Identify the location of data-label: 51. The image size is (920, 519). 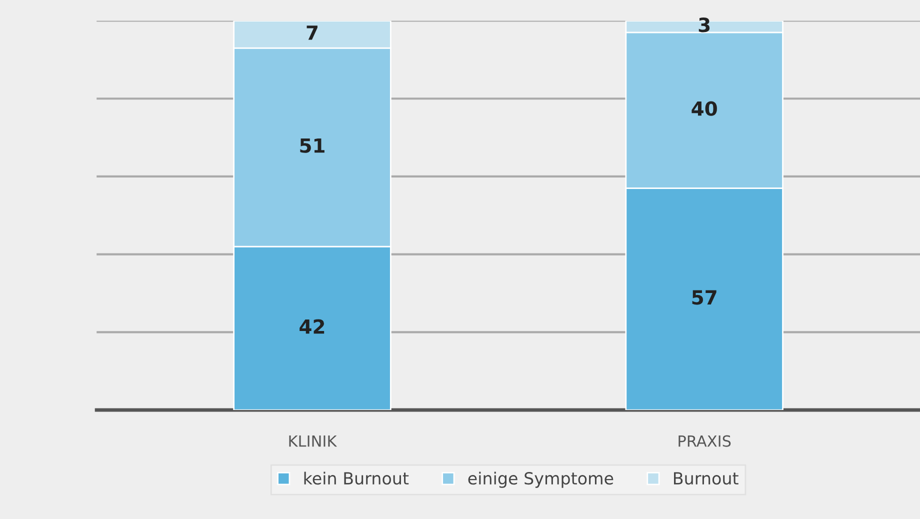
(312, 145).